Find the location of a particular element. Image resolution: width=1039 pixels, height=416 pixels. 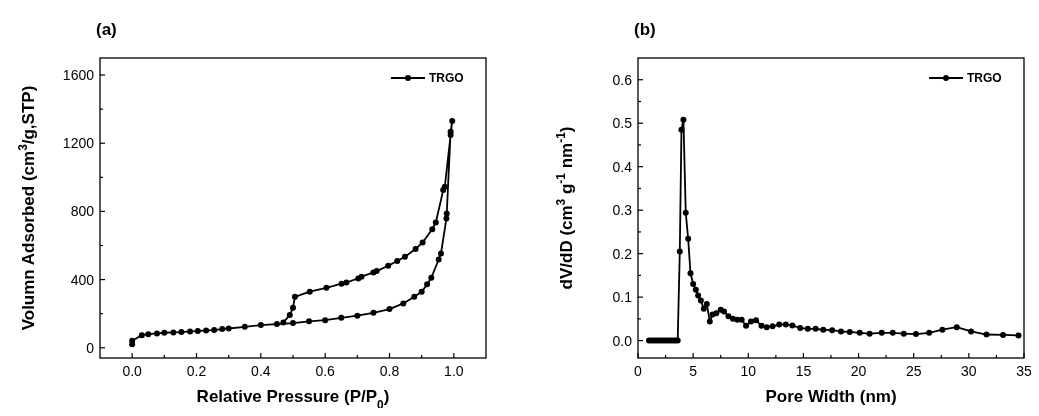

x-tick-label: 0 is located at coordinates (638, 371).